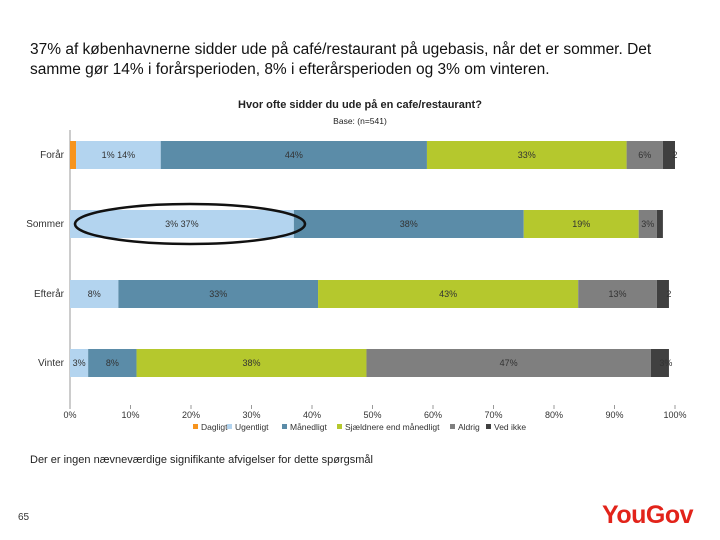 The width and height of the screenshot is (720, 540). I want to click on category-label: Vinter, so click(51, 363).